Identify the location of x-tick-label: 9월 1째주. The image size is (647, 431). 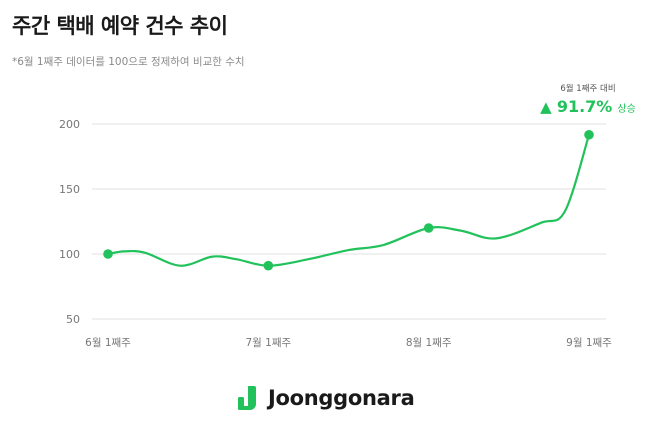
(589, 343).